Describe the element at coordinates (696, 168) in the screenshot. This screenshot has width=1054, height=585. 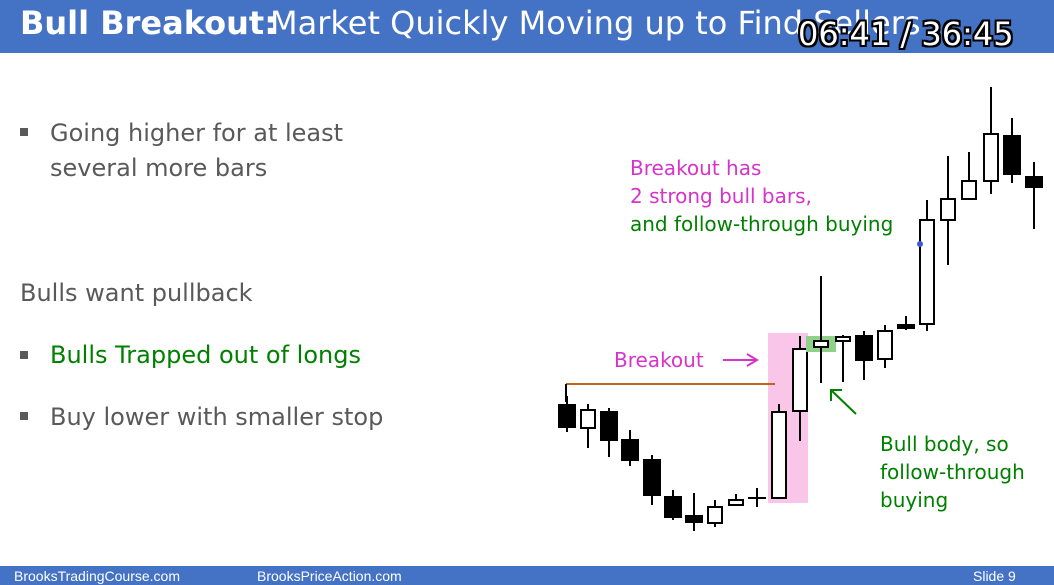
I see `breakout-note-line-1: Breakout has` at that location.